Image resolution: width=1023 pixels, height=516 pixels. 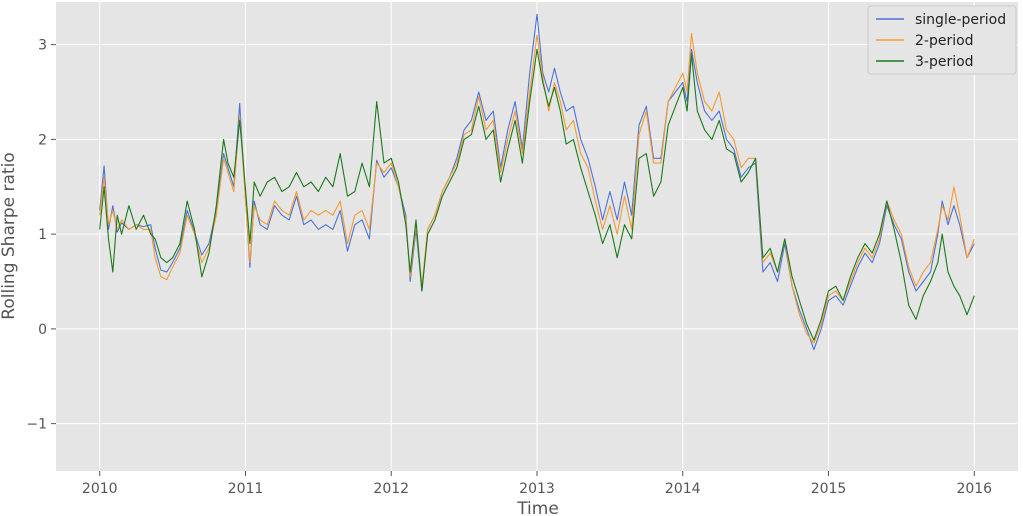 What do you see at coordinates (960, 20) in the screenshot?
I see `legend-label: single-period` at bounding box center [960, 20].